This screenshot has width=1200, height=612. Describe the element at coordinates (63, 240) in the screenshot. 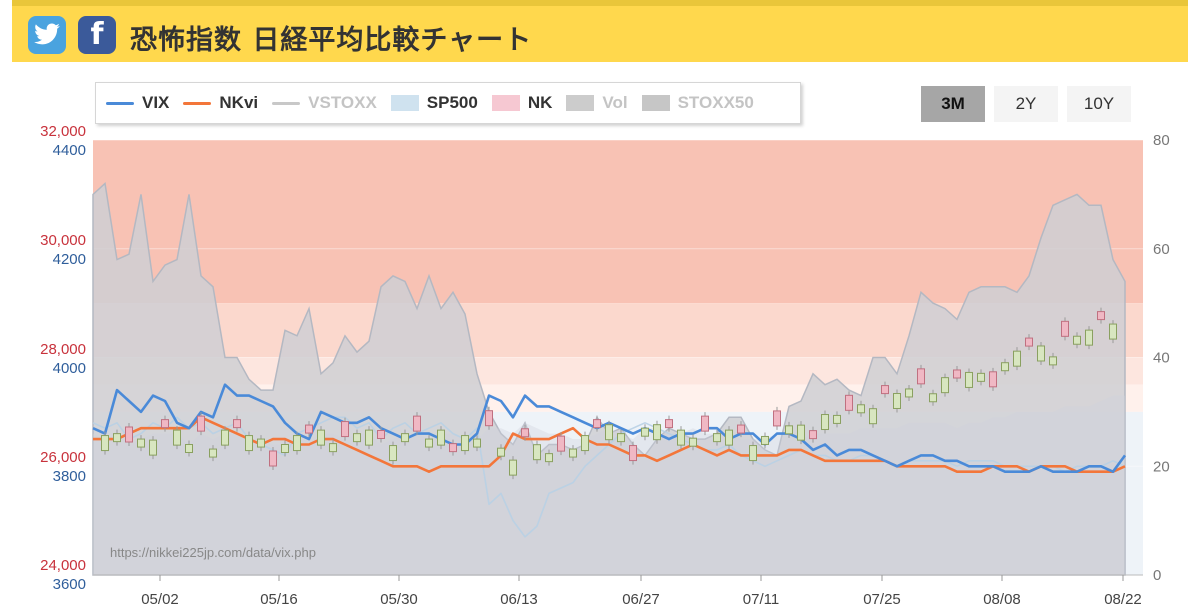

I see `nk-axis-label: 30,000` at that location.